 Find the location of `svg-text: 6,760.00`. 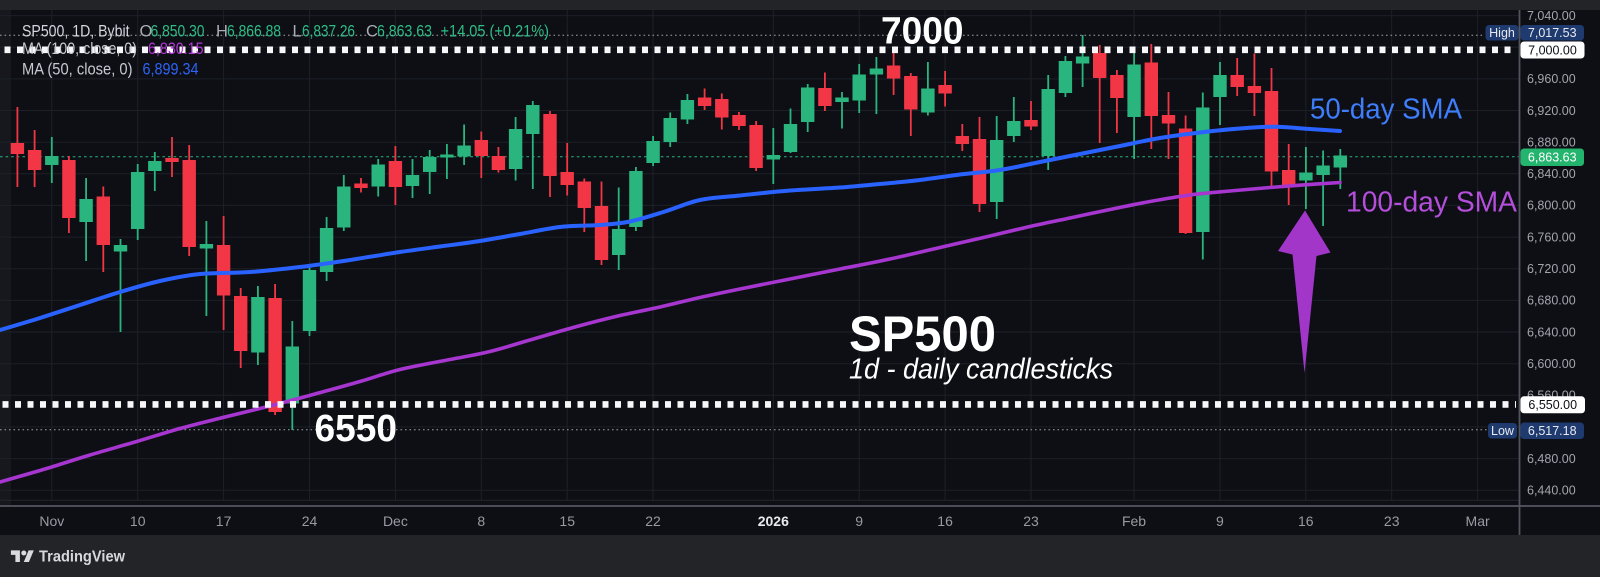

svg-text: 6,760.00 is located at coordinates (1551, 237).